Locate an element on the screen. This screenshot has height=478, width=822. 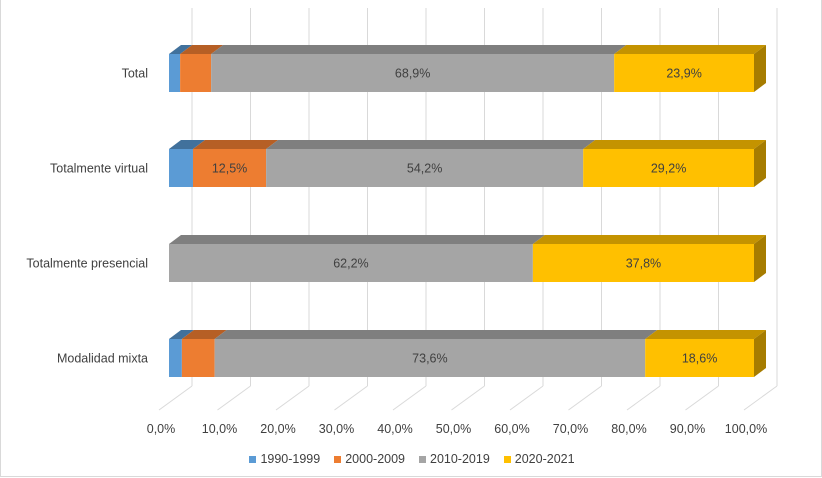
legend-label: 2020-2021 is located at coordinates (544, 459).